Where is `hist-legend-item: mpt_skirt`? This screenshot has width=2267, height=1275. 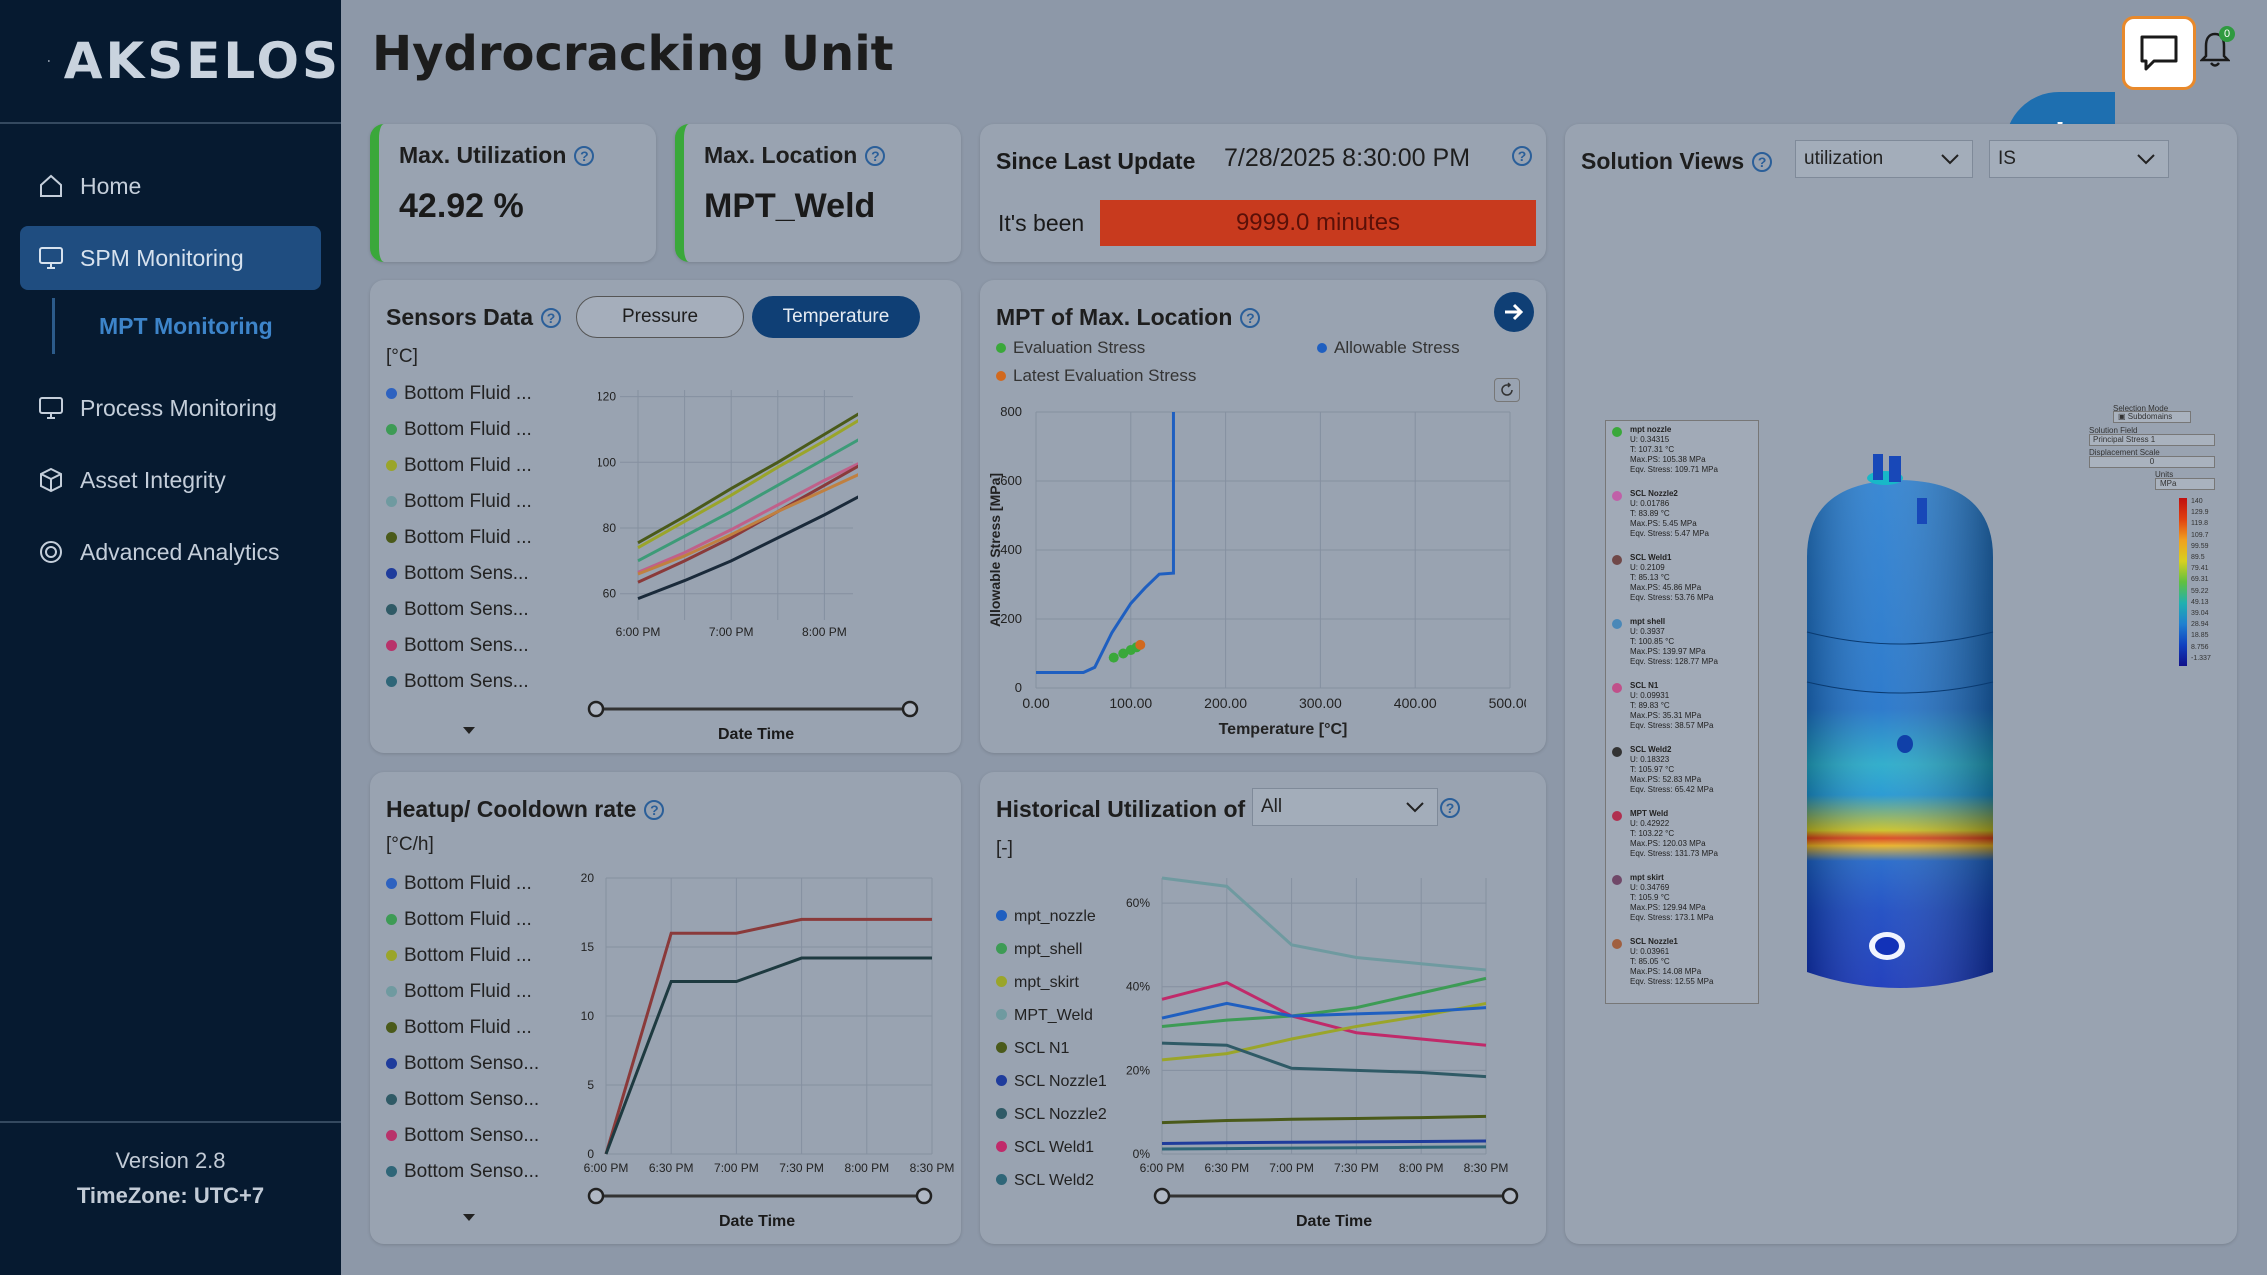 hist-legend-item: mpt_skirt is located at coordinates (1051, 982).